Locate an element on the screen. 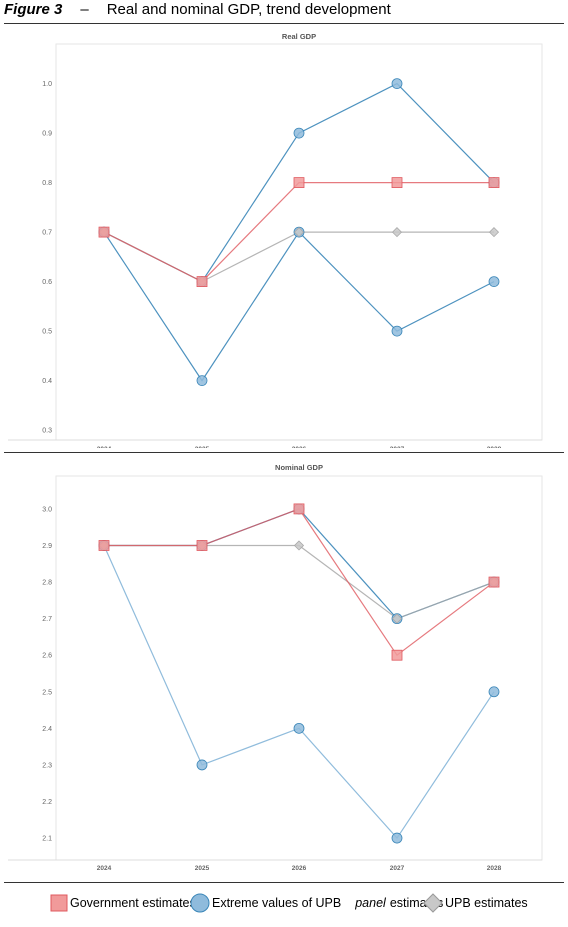 The width and height of the screenshot is (568, 927). y-tick-label: 0.7 is located at coordinates (47, 233).